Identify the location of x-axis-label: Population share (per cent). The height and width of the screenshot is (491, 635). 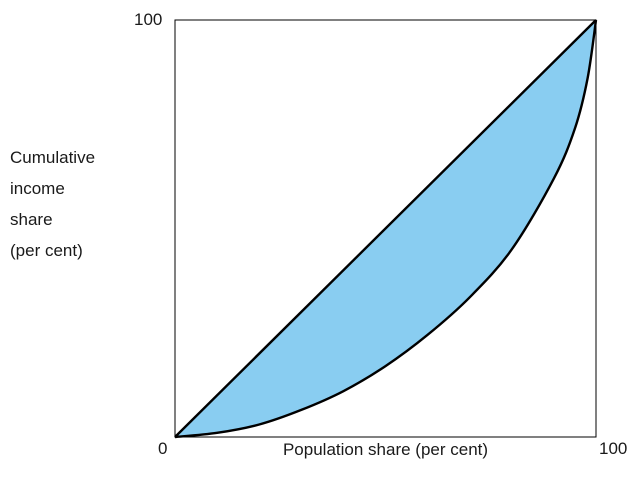
(385, 449).